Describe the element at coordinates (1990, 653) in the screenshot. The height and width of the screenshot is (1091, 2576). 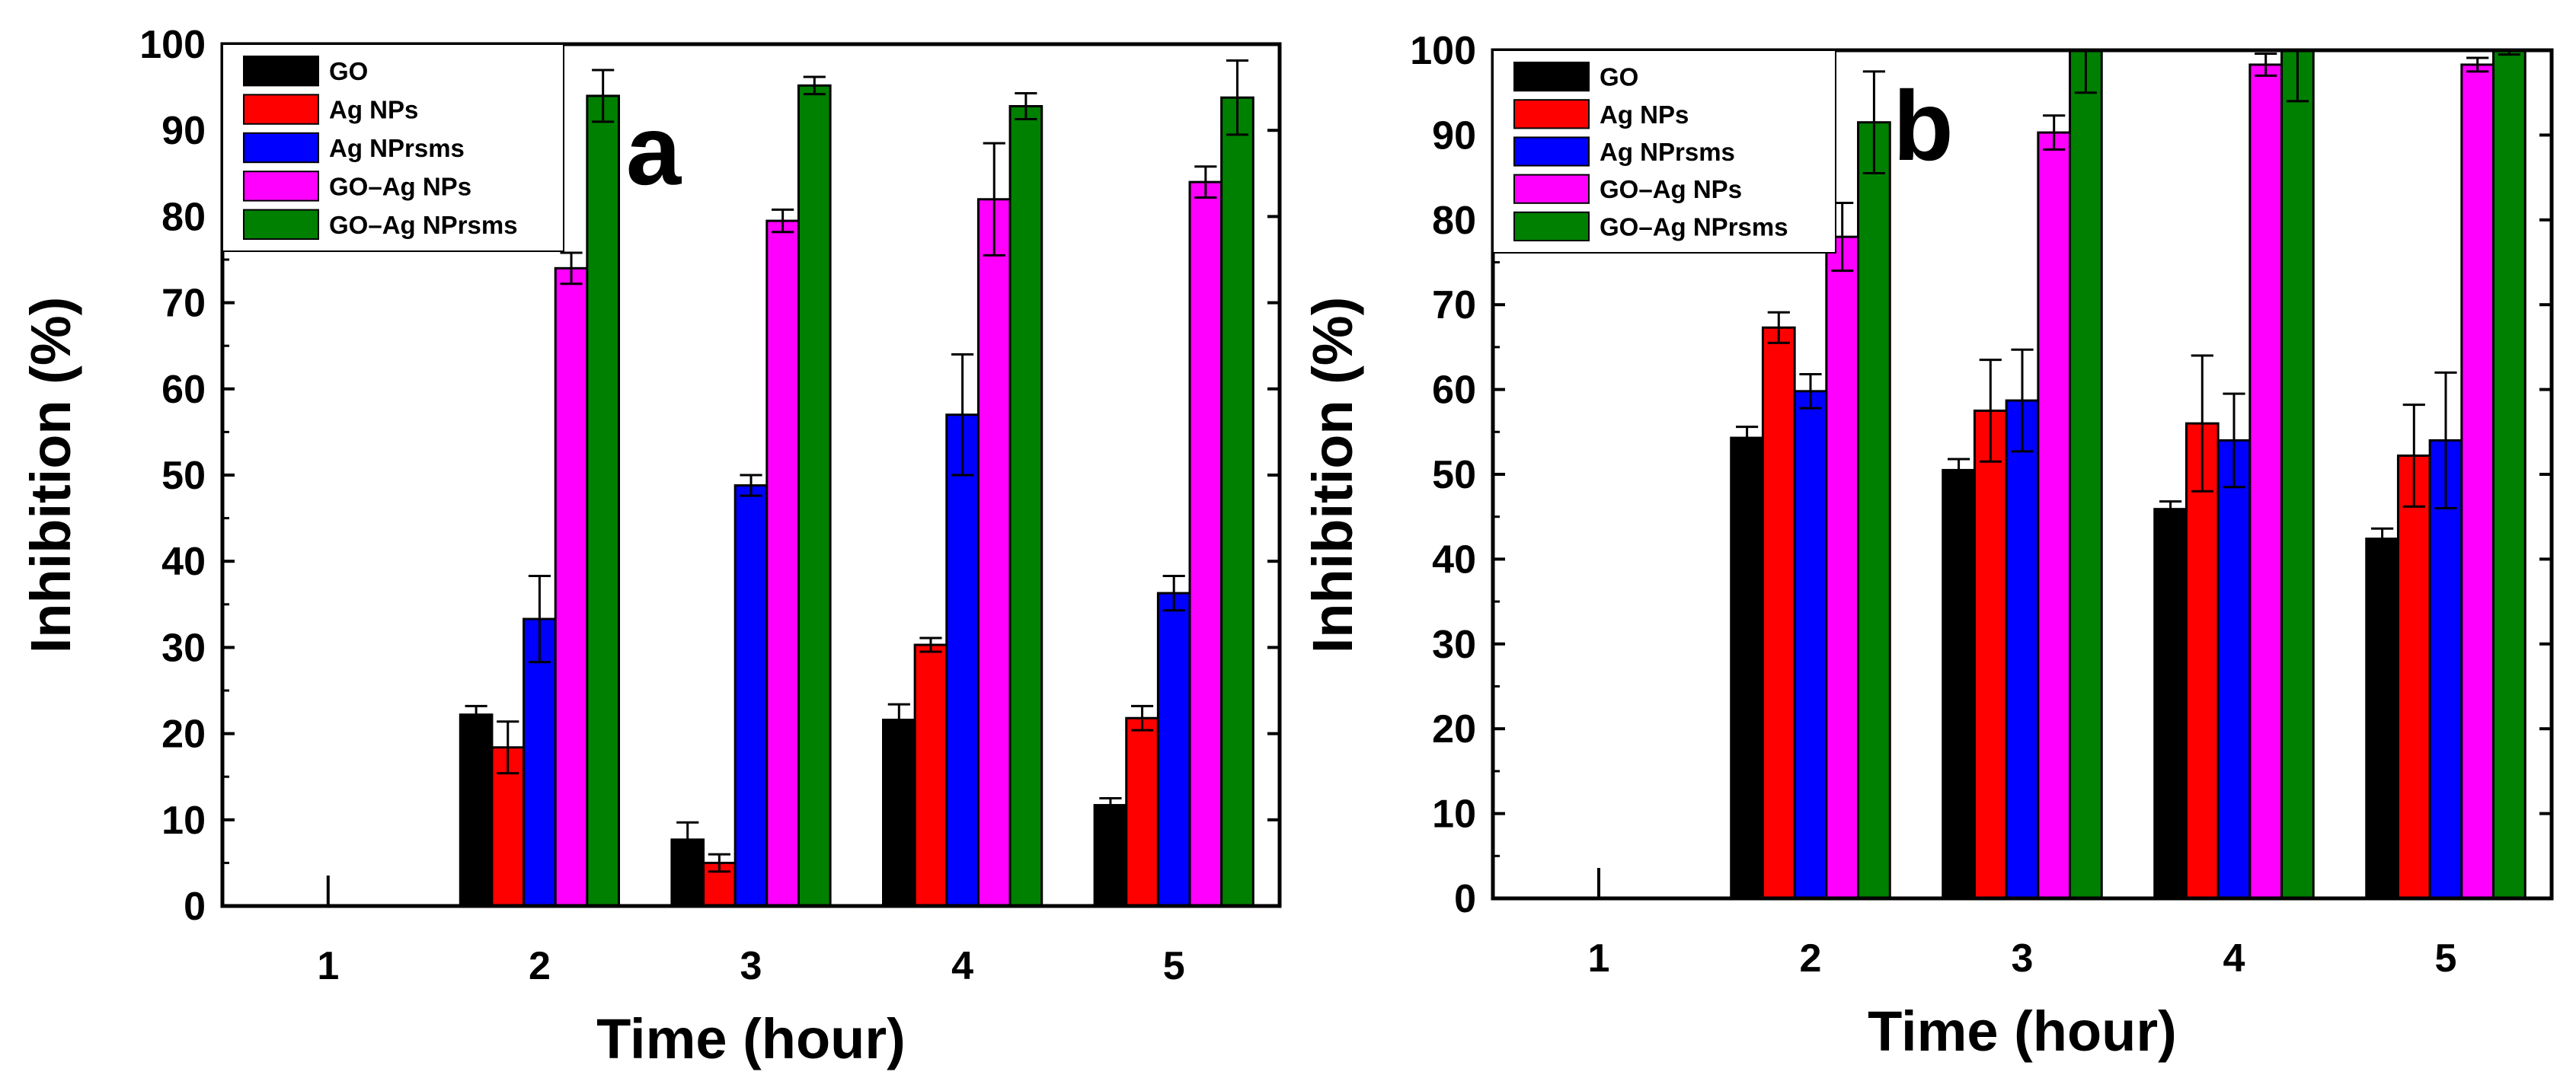
I see `bar-ag-nps-t3` at that location.